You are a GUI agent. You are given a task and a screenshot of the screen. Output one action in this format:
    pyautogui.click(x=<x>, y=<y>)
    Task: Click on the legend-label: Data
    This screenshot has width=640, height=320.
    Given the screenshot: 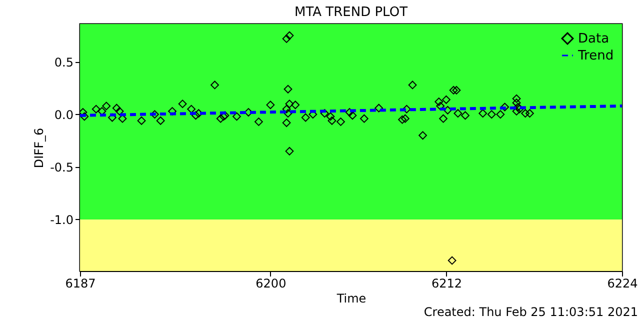 What is the action you would take?
    pyautogui.click(x=594, y=39)
    